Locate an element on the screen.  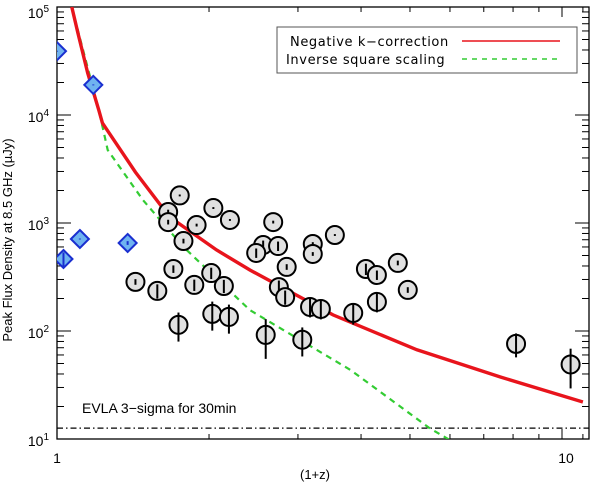
legend-box is located at coordinates (427, 50).